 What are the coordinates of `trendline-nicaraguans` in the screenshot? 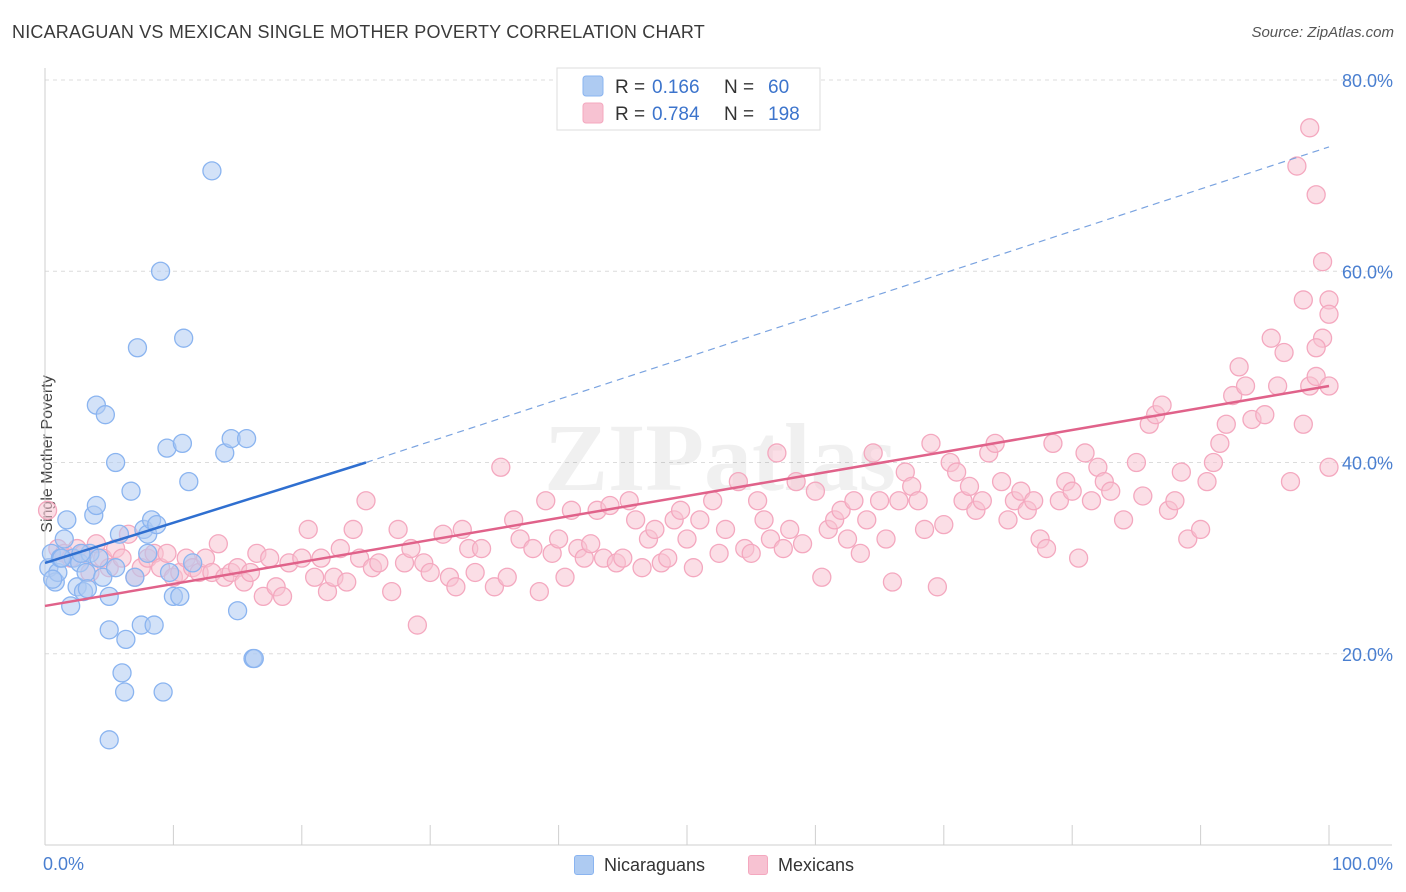 It's located at (205, 513).